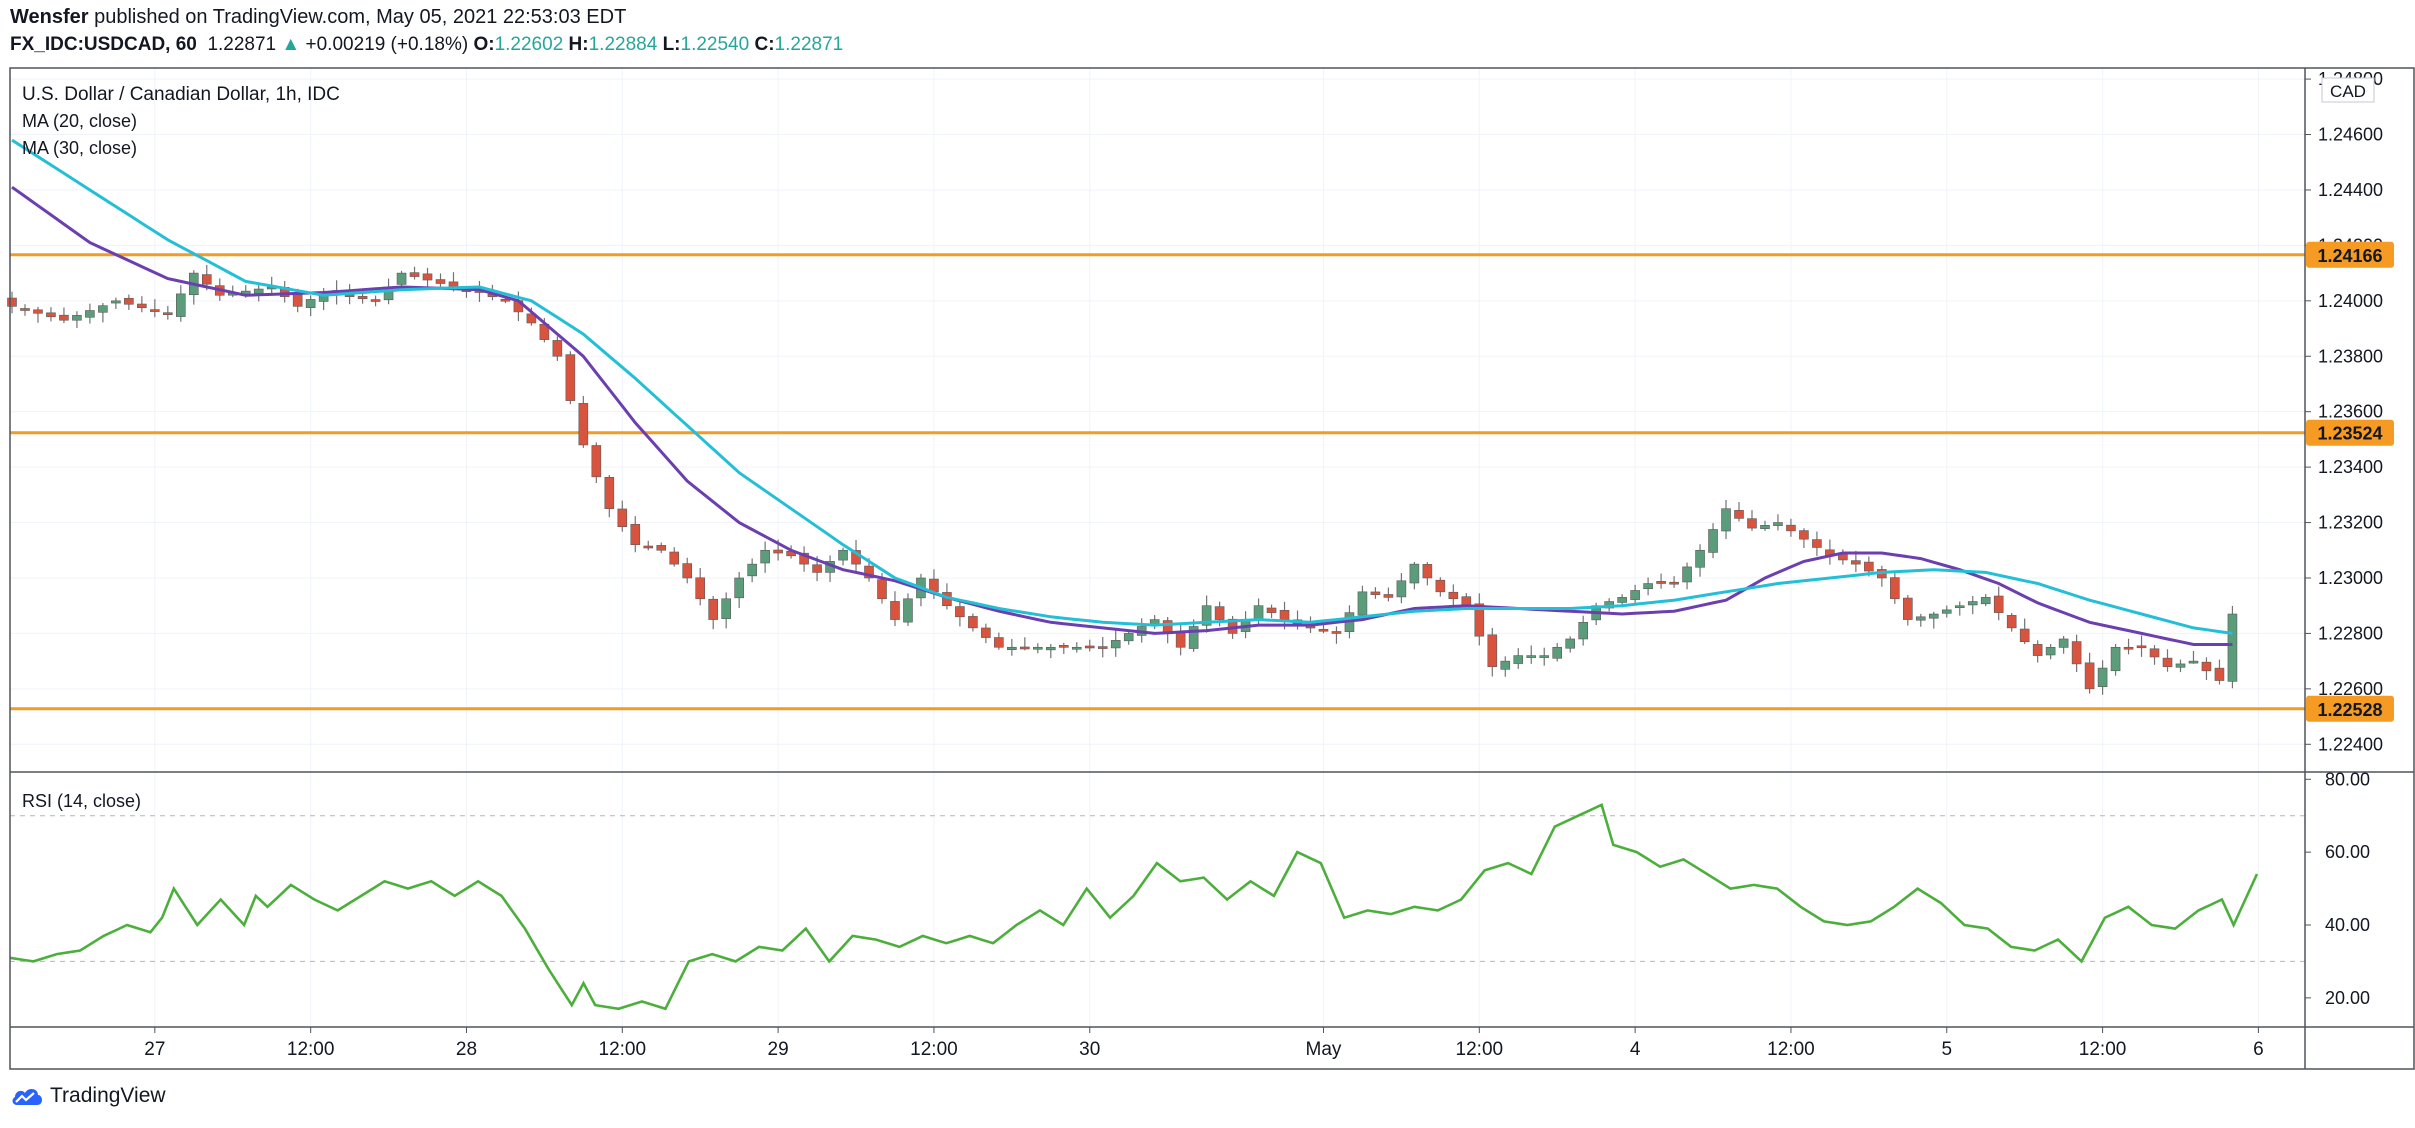 The height and width of the screenshot is (1128, 2415). I want to click on brand-name: TradingView, so click(108, 1095).